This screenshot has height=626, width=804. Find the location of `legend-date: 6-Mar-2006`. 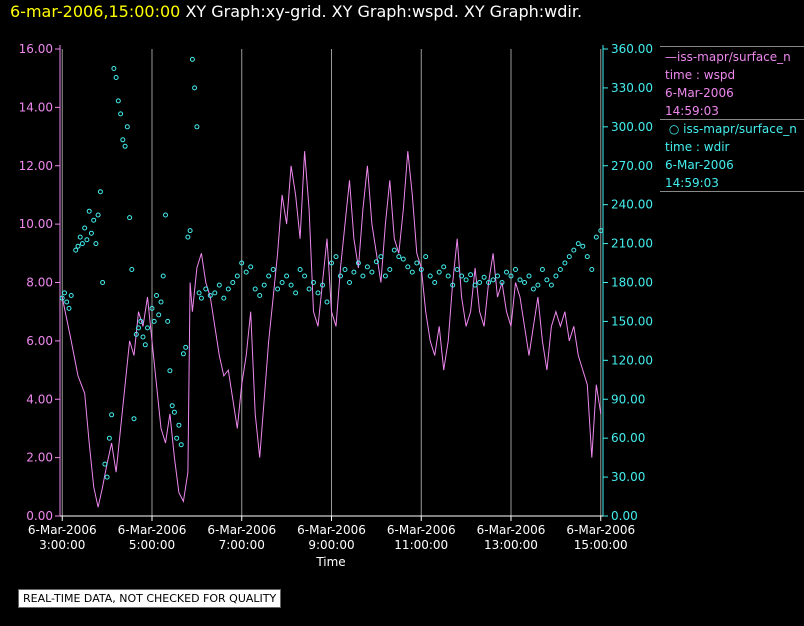

legend-date: 6-Mar-2006 is located at coordinates (699, 165).